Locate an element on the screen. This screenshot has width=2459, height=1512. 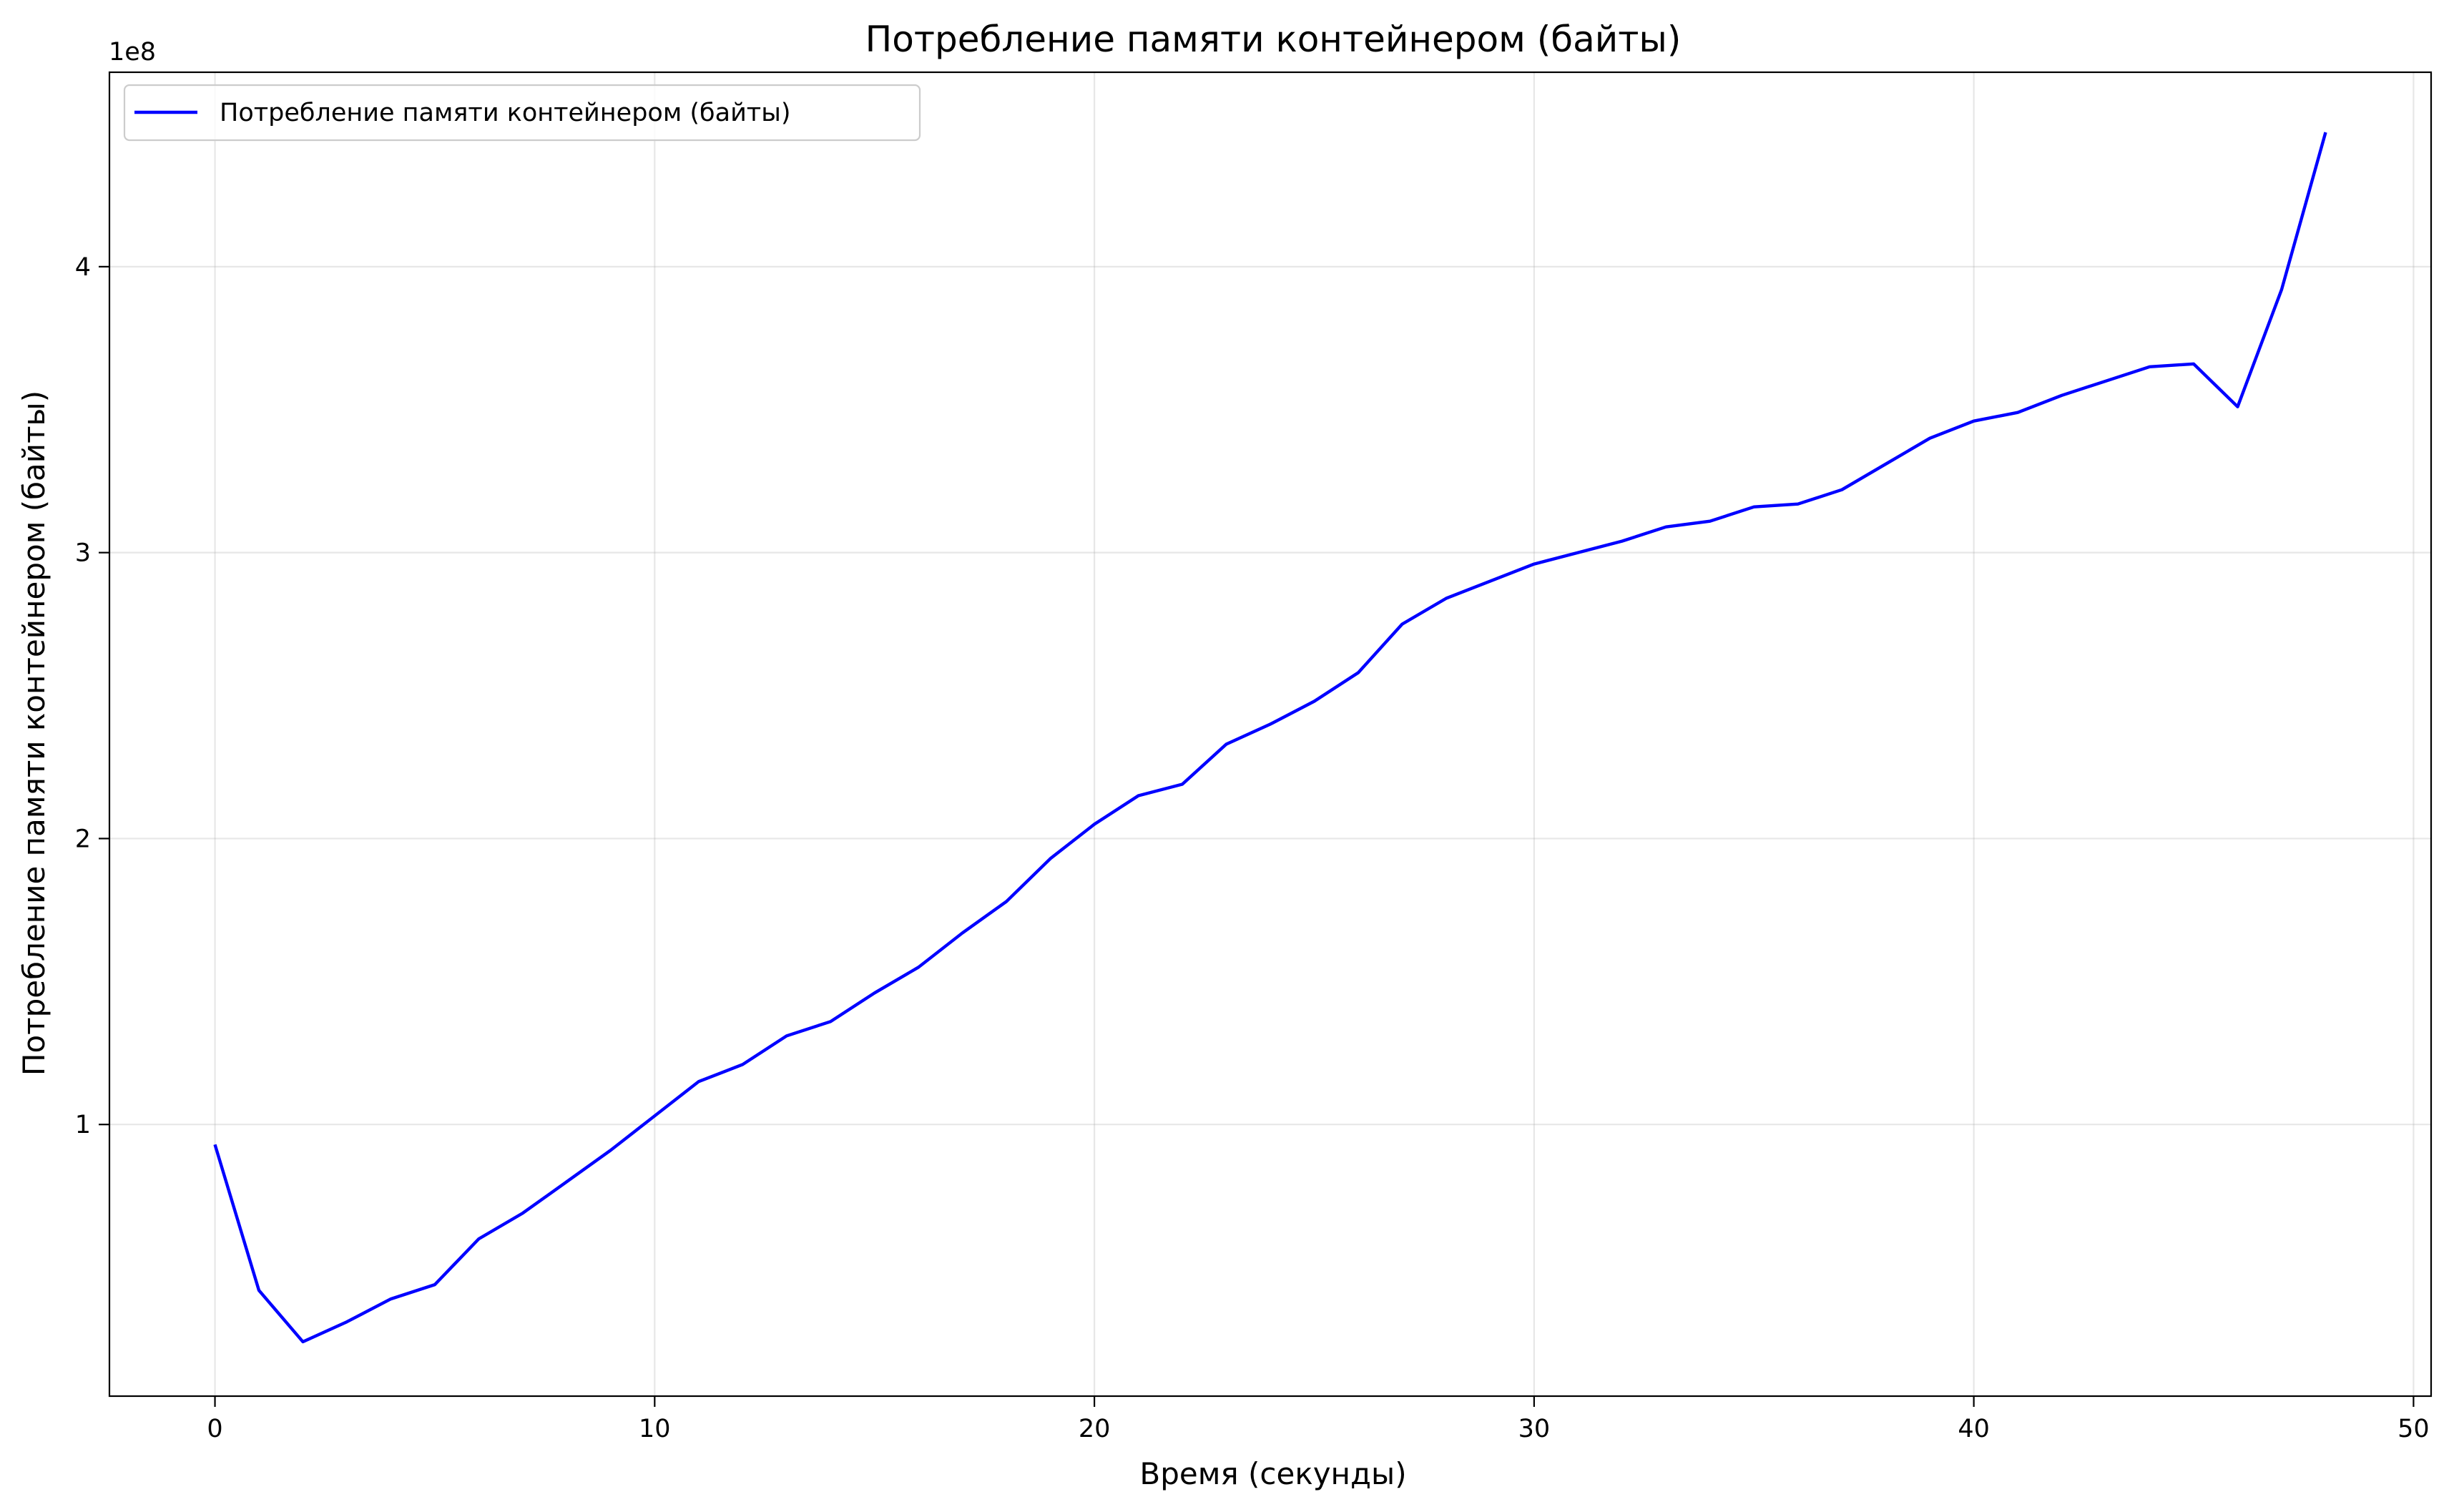
legend-box is located at coordinates (522, 113).